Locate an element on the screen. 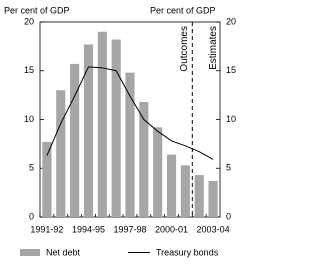 The height and width of the screenshot is (265, 320). x-tick-label: 2000-01 is located at coordinates (171, 229).